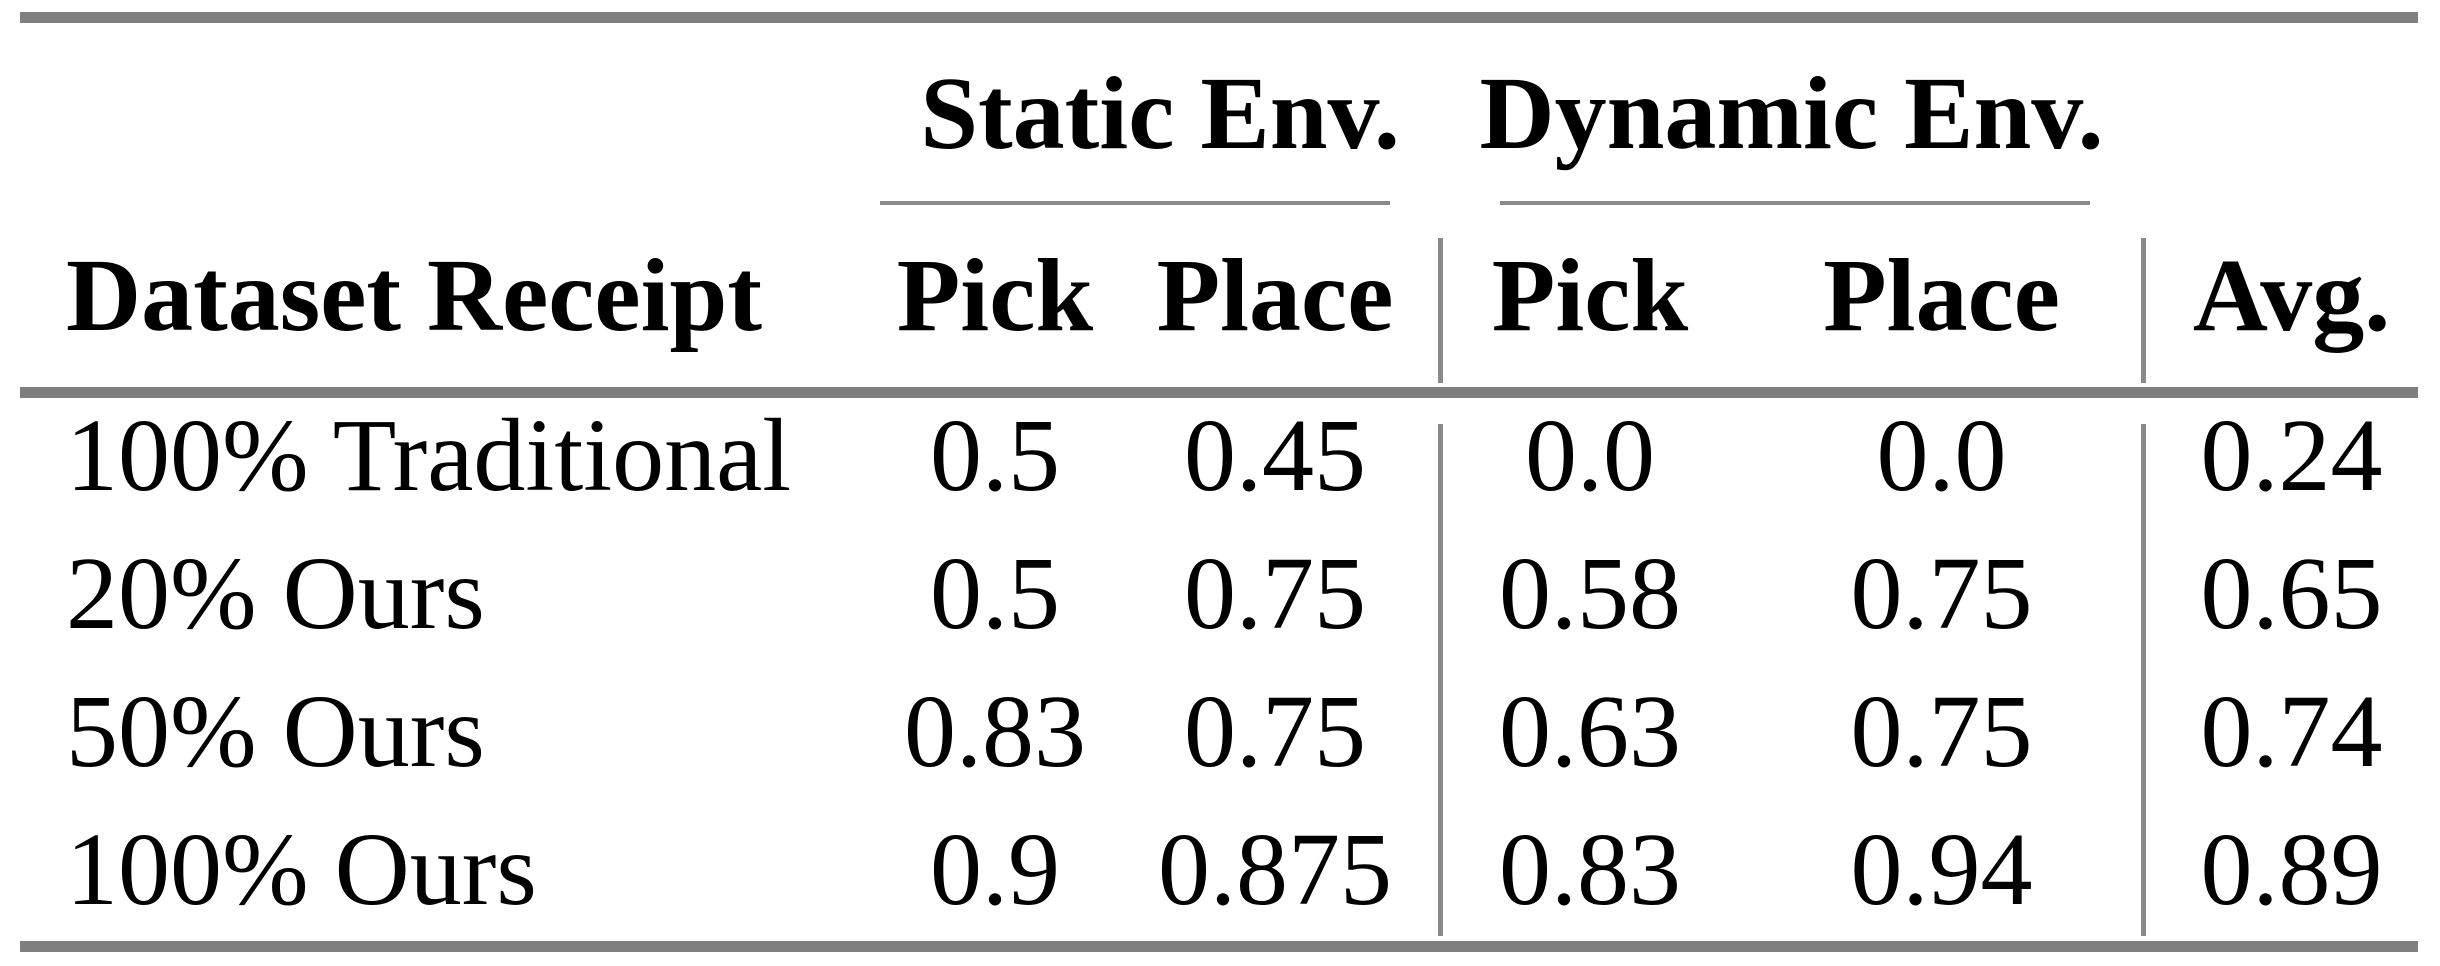 Image resolution: width=2440 pixels, height=966 pixels. Describe the element at coordinates (1590, 869) in the screenshot. I see `cell-dynamic-pick: 0.83` at that location.